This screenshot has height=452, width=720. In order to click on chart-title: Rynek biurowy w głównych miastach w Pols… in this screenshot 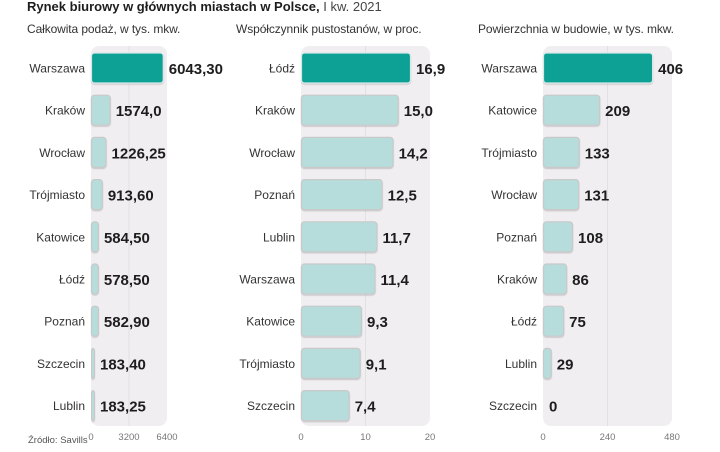, I will do `click(204, 7)`.